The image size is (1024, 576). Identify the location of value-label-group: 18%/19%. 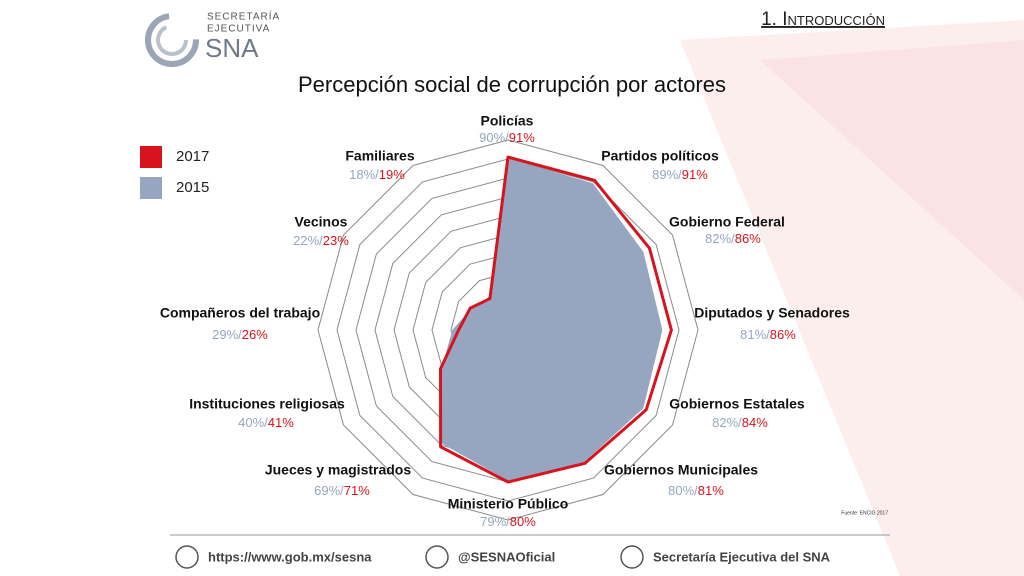
(377, 174).